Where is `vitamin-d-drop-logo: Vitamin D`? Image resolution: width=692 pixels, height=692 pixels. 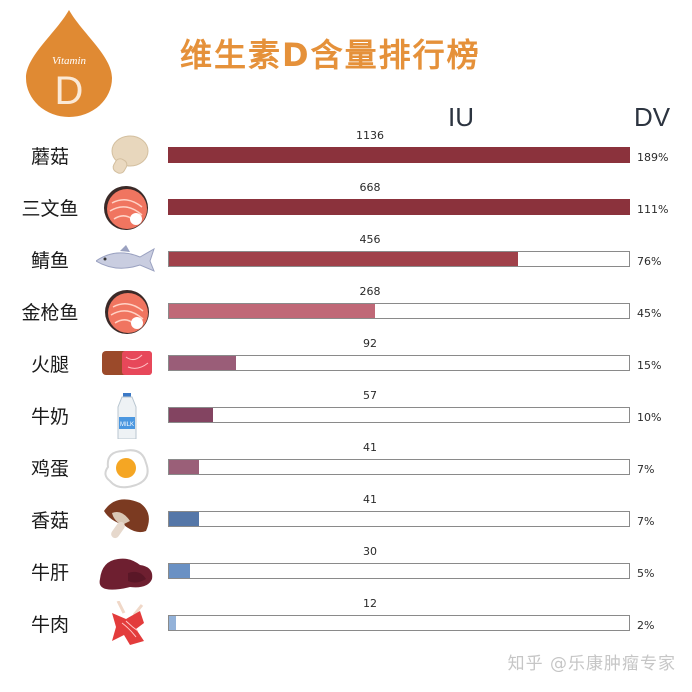
vitamin-d-drop-logo: Vitamin D is located at coordinates (69, 63).